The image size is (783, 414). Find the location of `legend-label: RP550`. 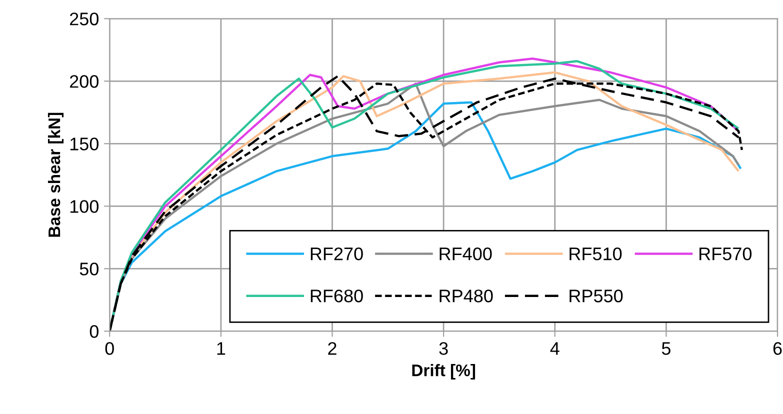

legend-label: RP550 is located at coordinates (596, 296).